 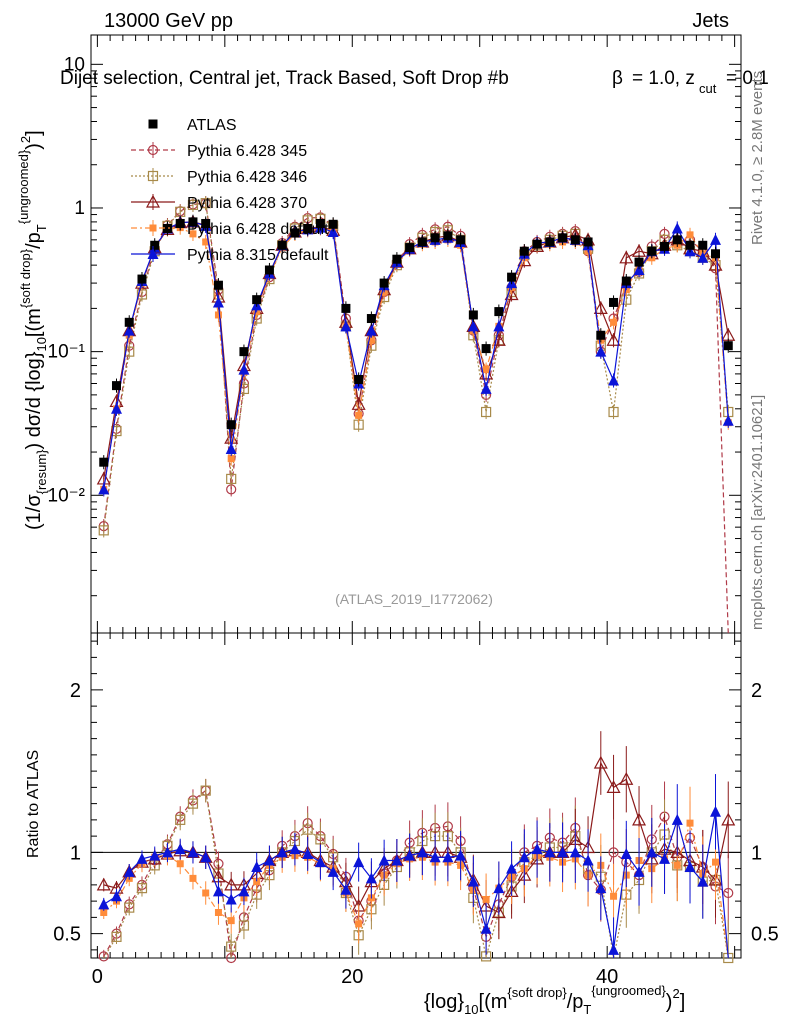 I want to click on energy-label: 13000 GeV pp, so click(x=168, y=21).